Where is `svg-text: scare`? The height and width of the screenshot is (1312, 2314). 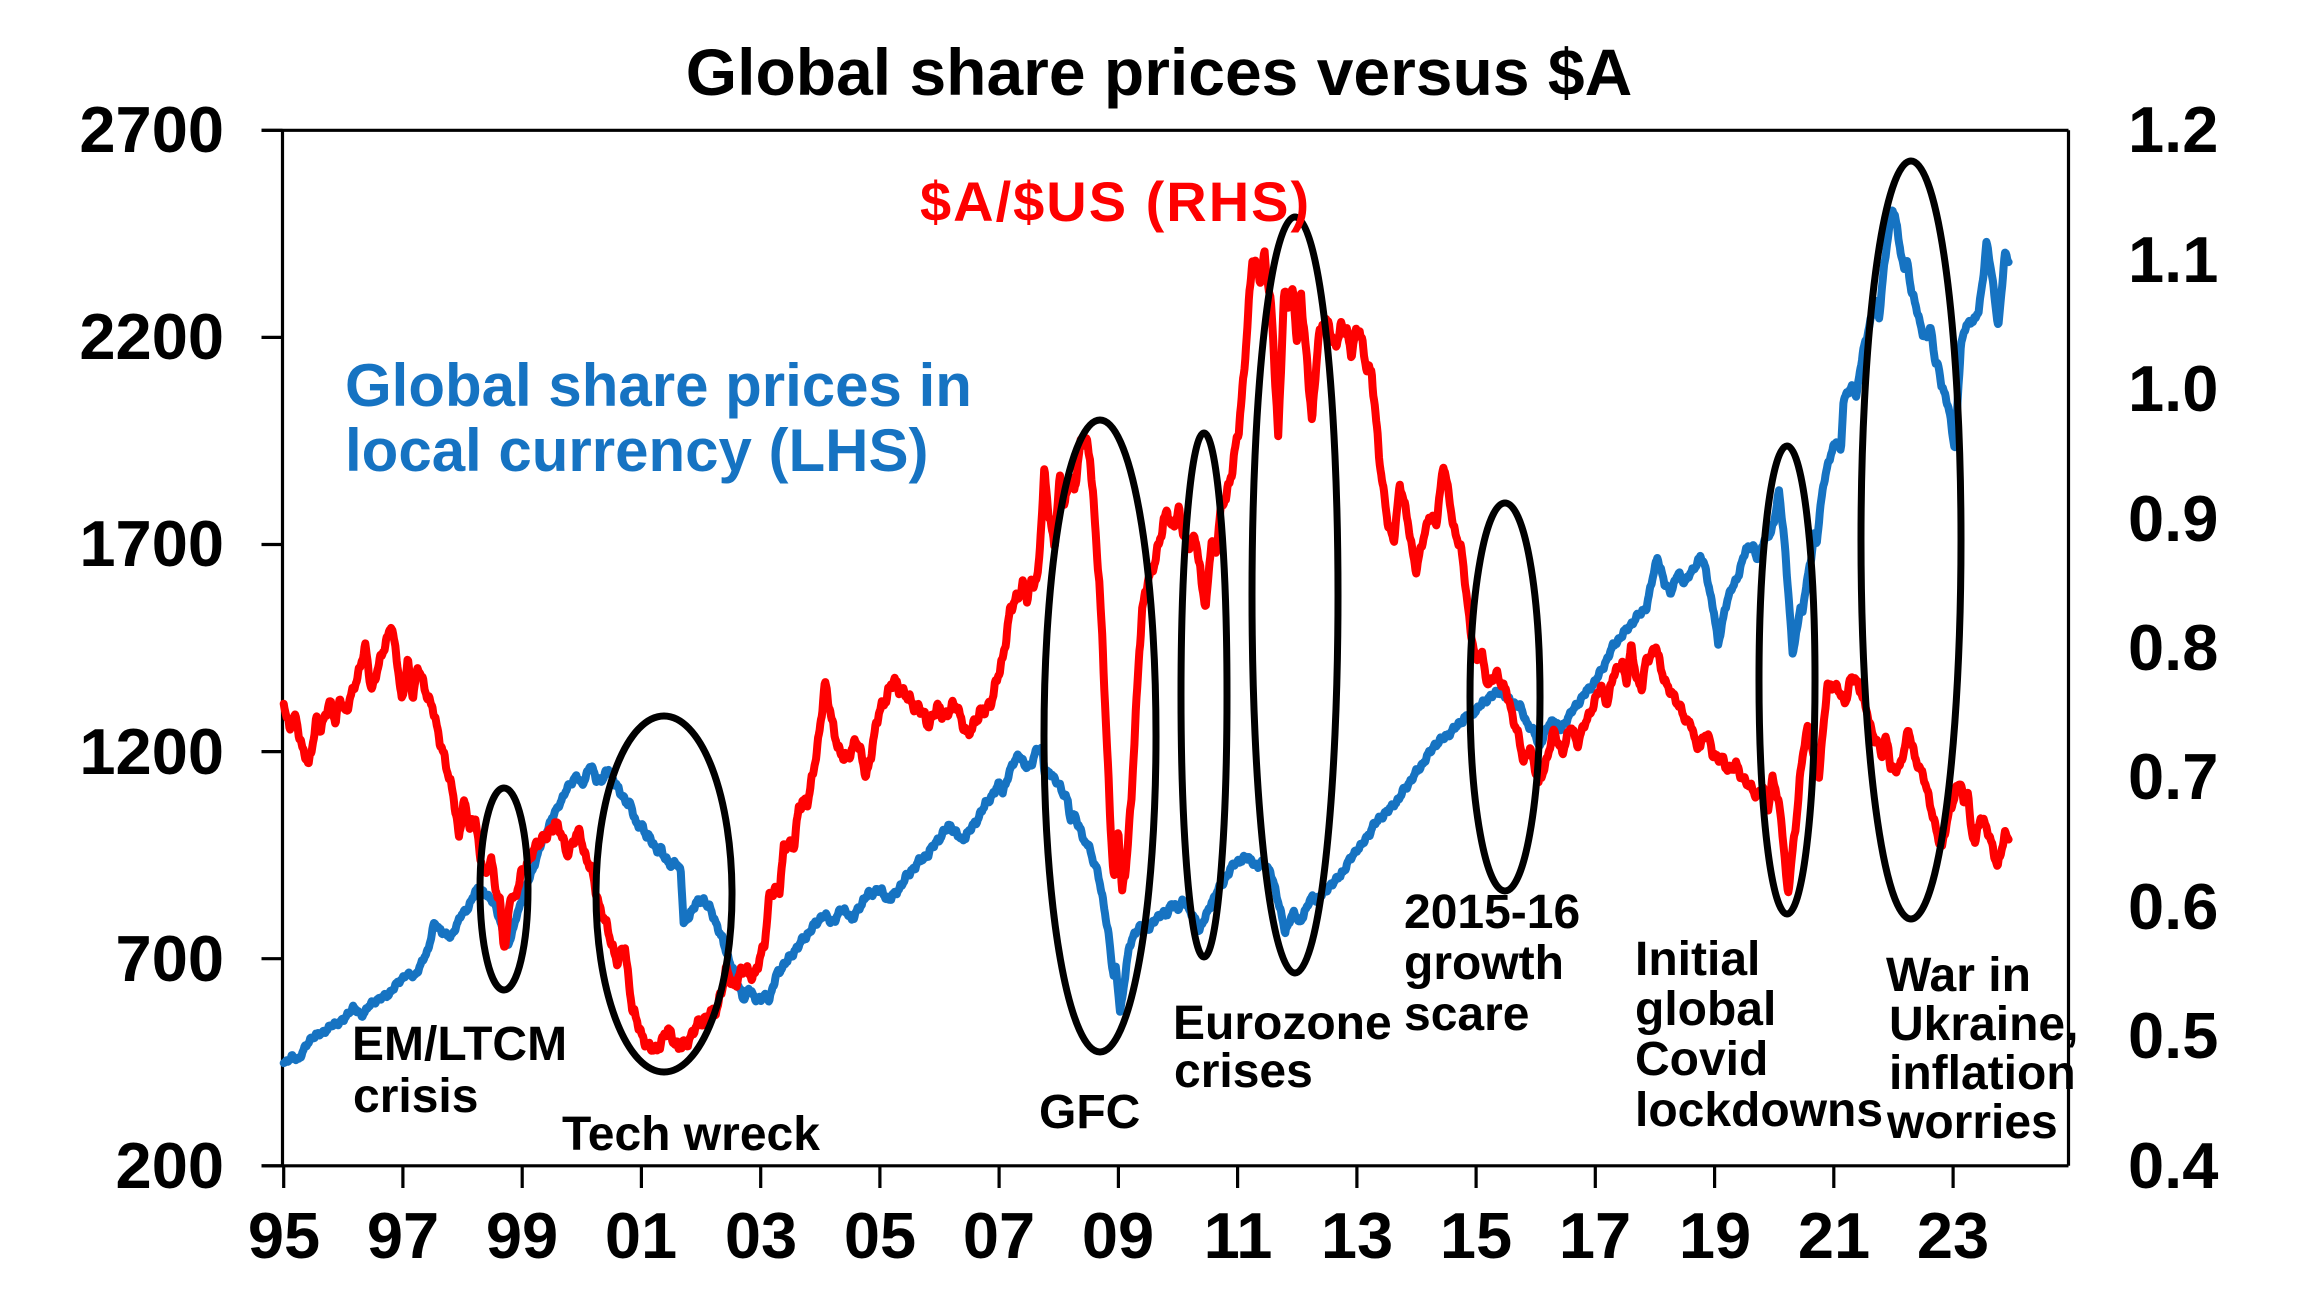 svg-text: scare is located at coordinates (1466, 1014).